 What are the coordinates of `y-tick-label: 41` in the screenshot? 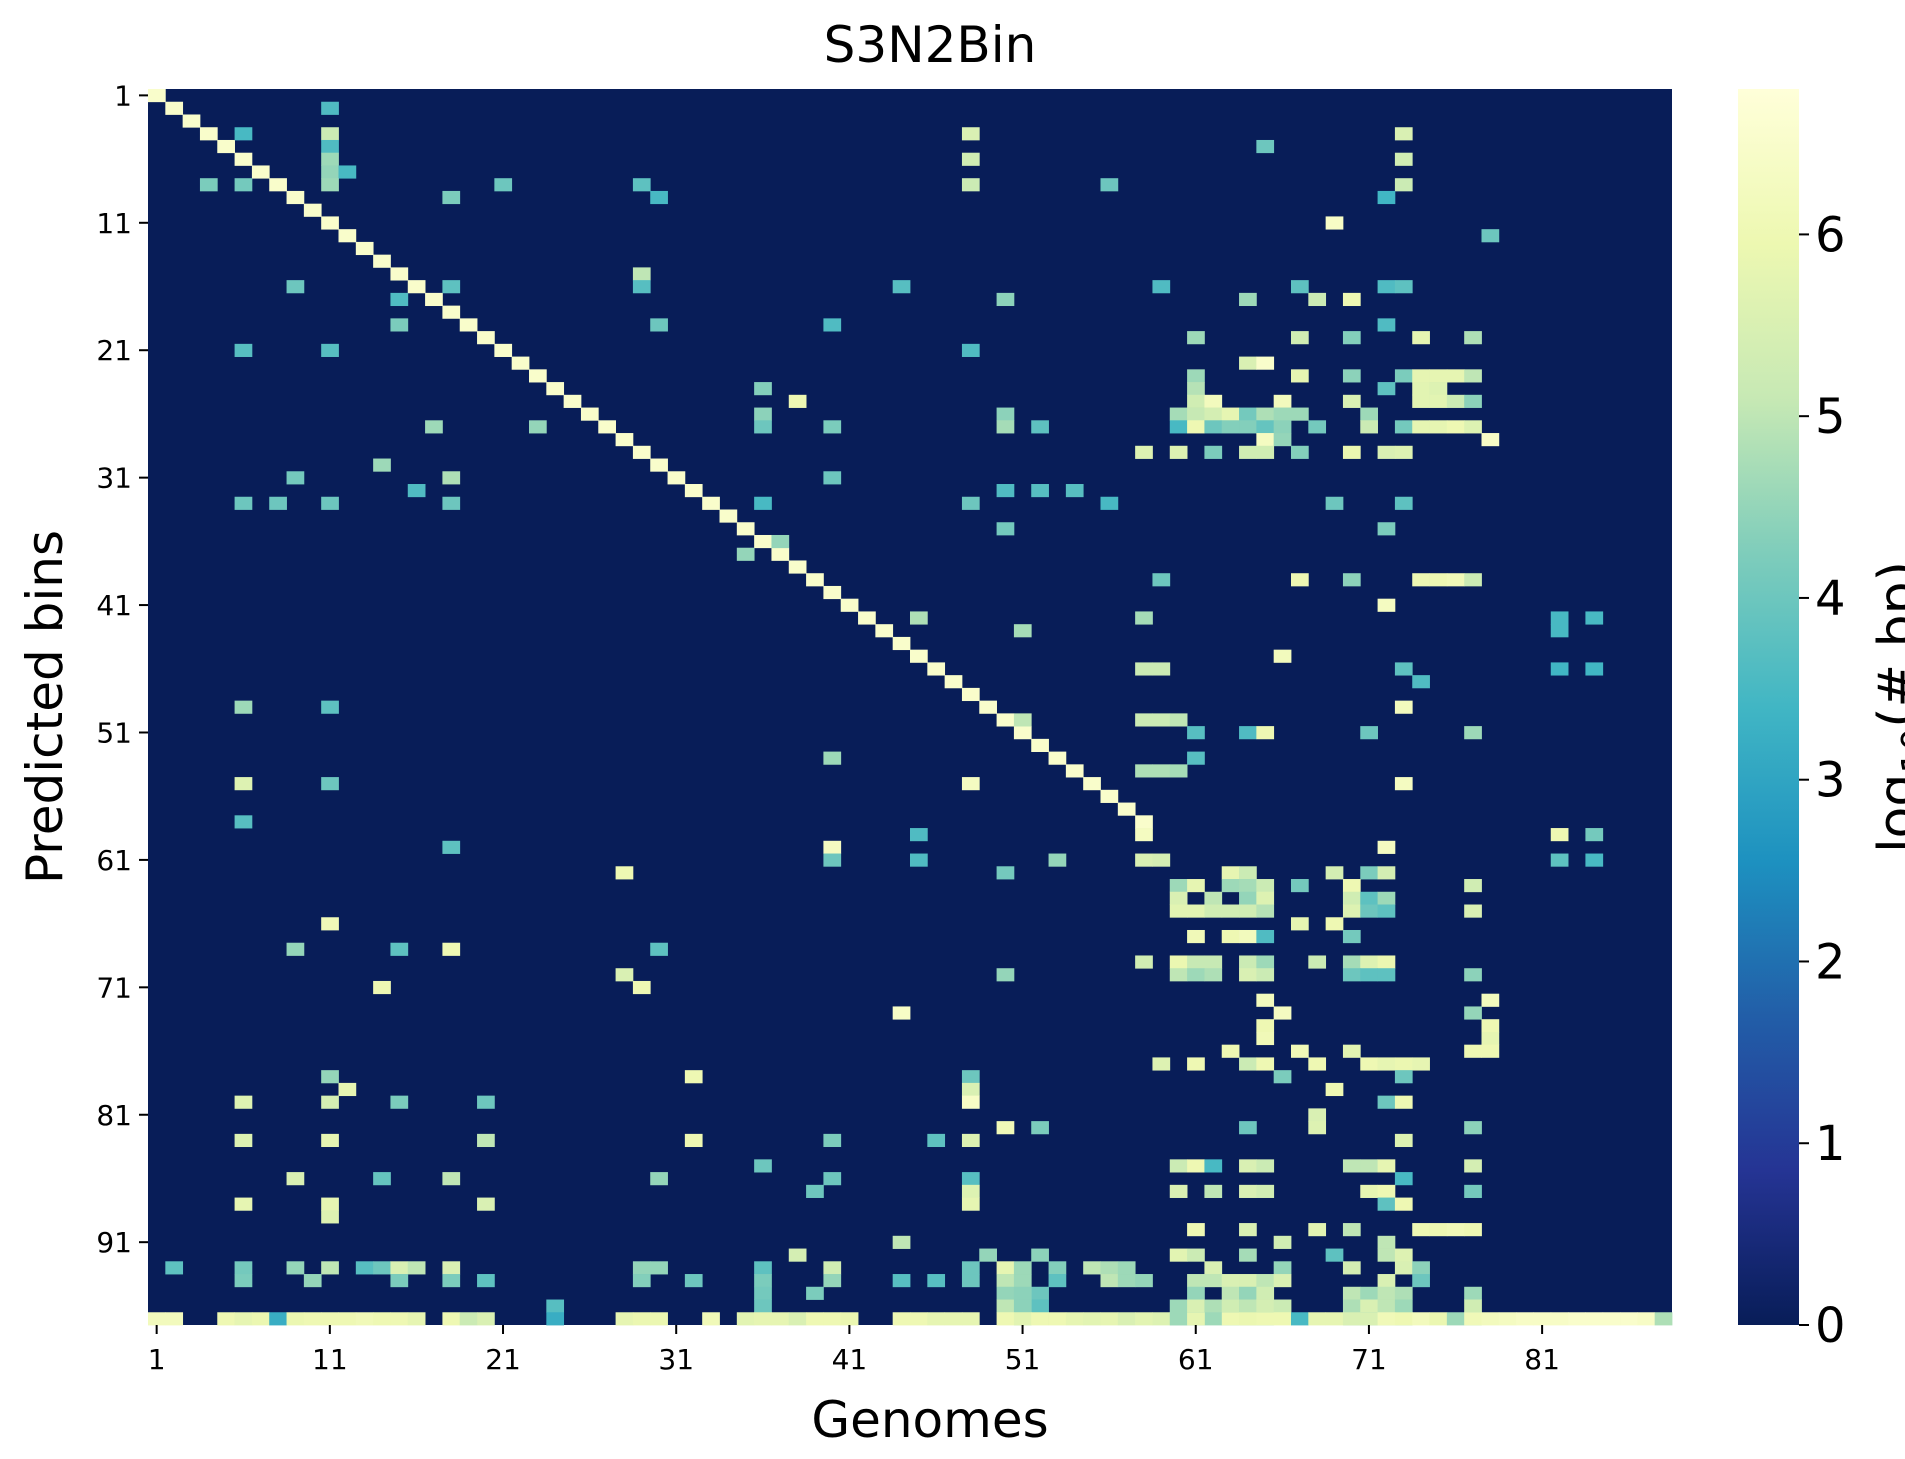 It's located at (114, 605).